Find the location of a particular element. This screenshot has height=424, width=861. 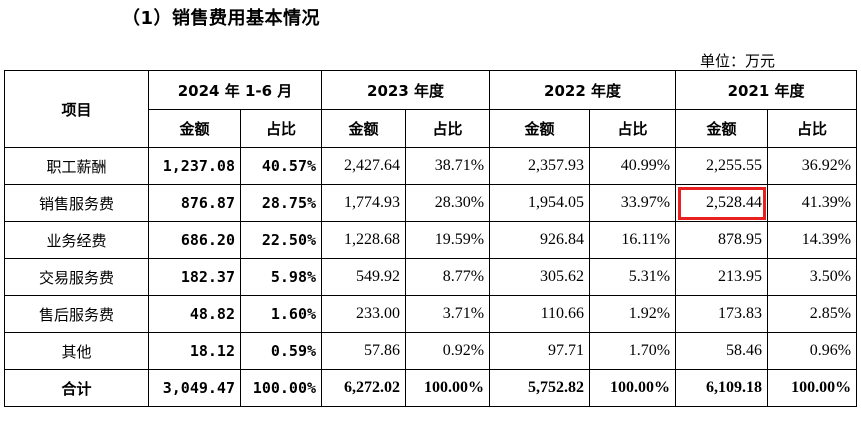

table-cell: 2,357.93 is located at coordinates (540, 166).